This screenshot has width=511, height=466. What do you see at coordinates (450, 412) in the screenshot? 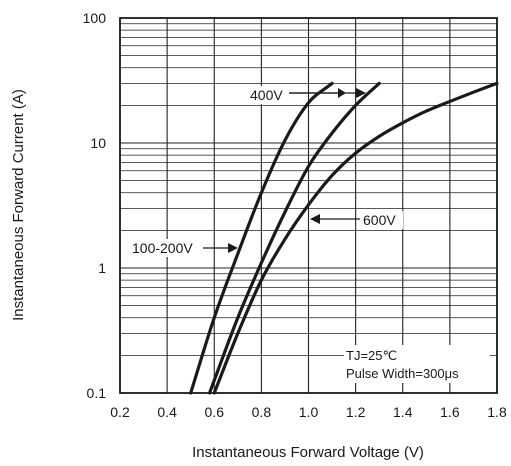
I see `x-tick-label: 1.6` at bounding box center [450, 412].